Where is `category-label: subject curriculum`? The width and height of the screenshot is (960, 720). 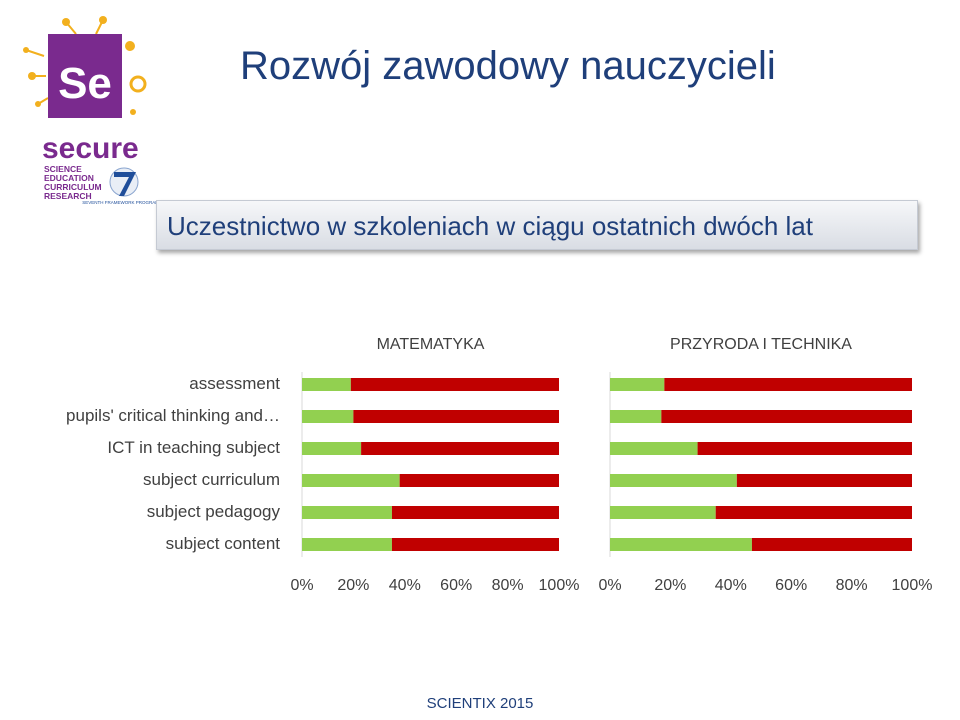 category-label: subject curriculum is located at coordinates (211, 479).